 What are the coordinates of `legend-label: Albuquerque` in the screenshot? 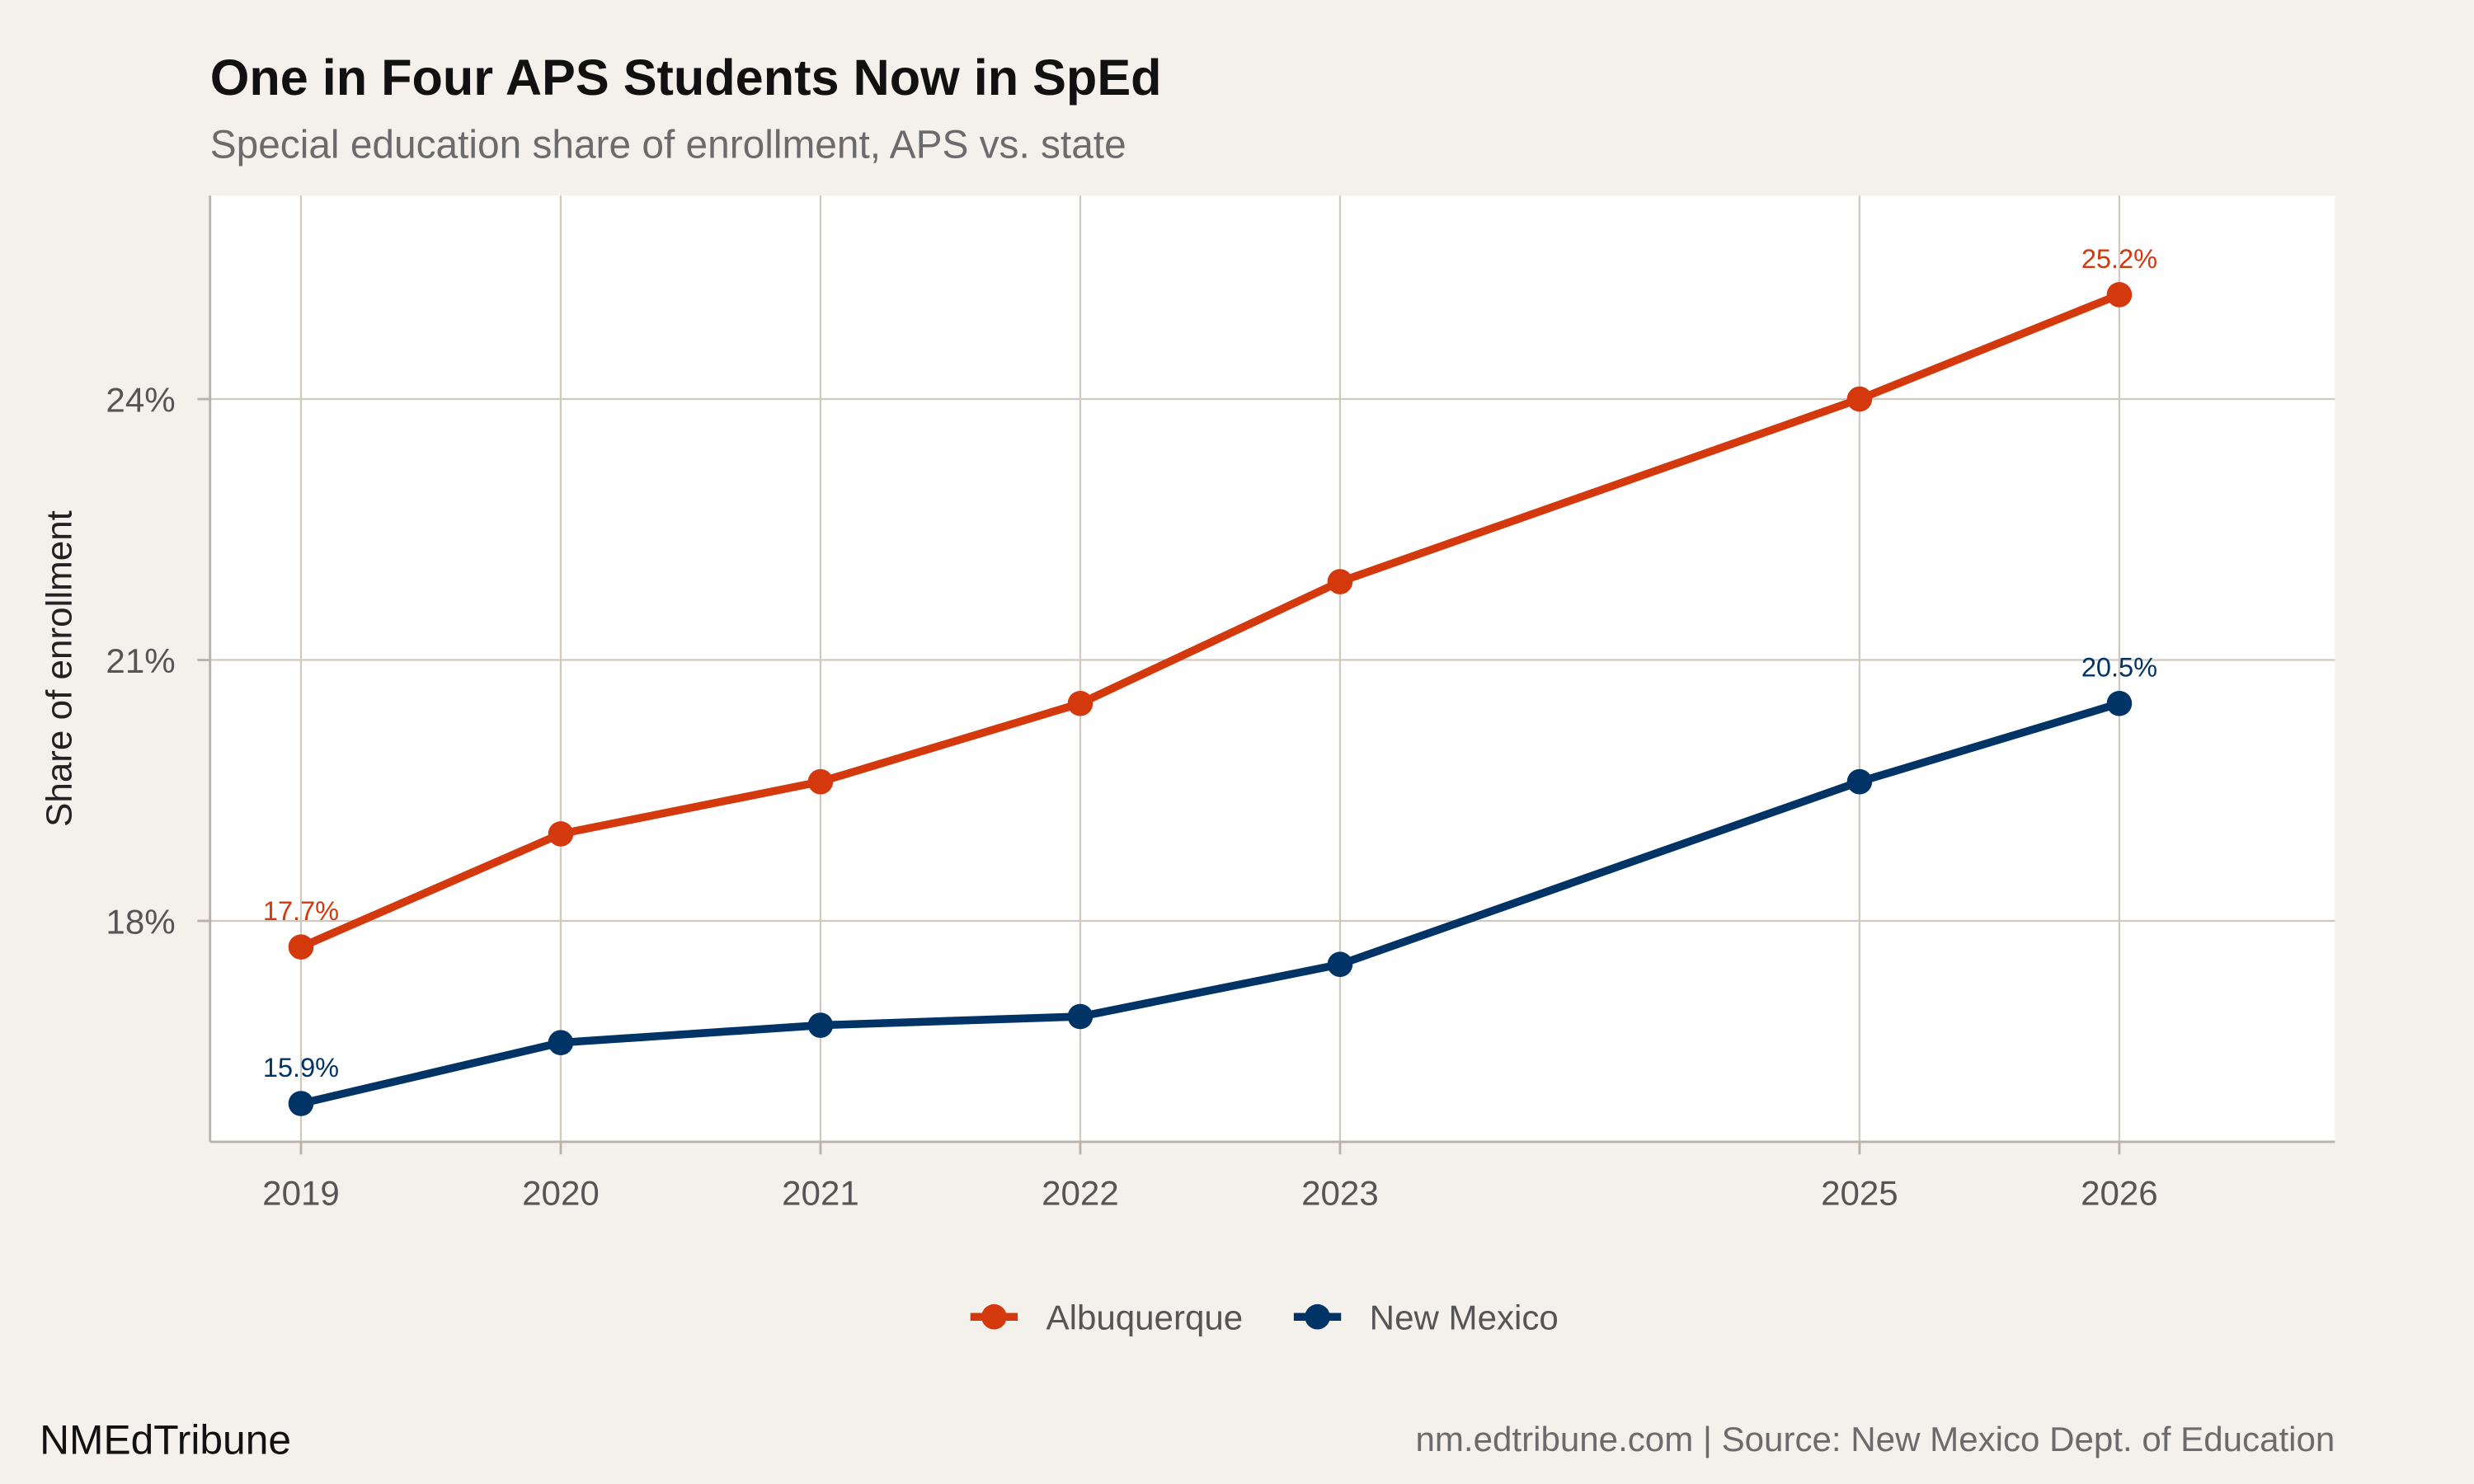 It's located at (1145, 1317).